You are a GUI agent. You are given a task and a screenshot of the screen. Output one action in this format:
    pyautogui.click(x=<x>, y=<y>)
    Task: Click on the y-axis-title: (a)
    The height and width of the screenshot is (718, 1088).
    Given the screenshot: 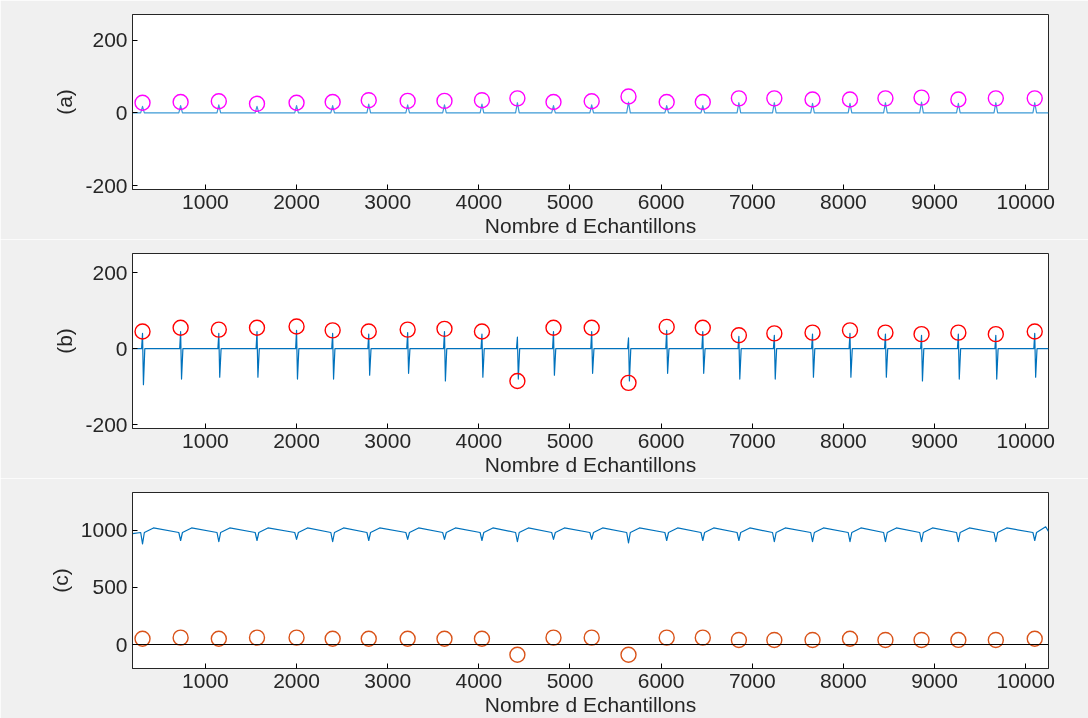 What is the action you would take?
    pyautogui.click(x=65, y=102)
    